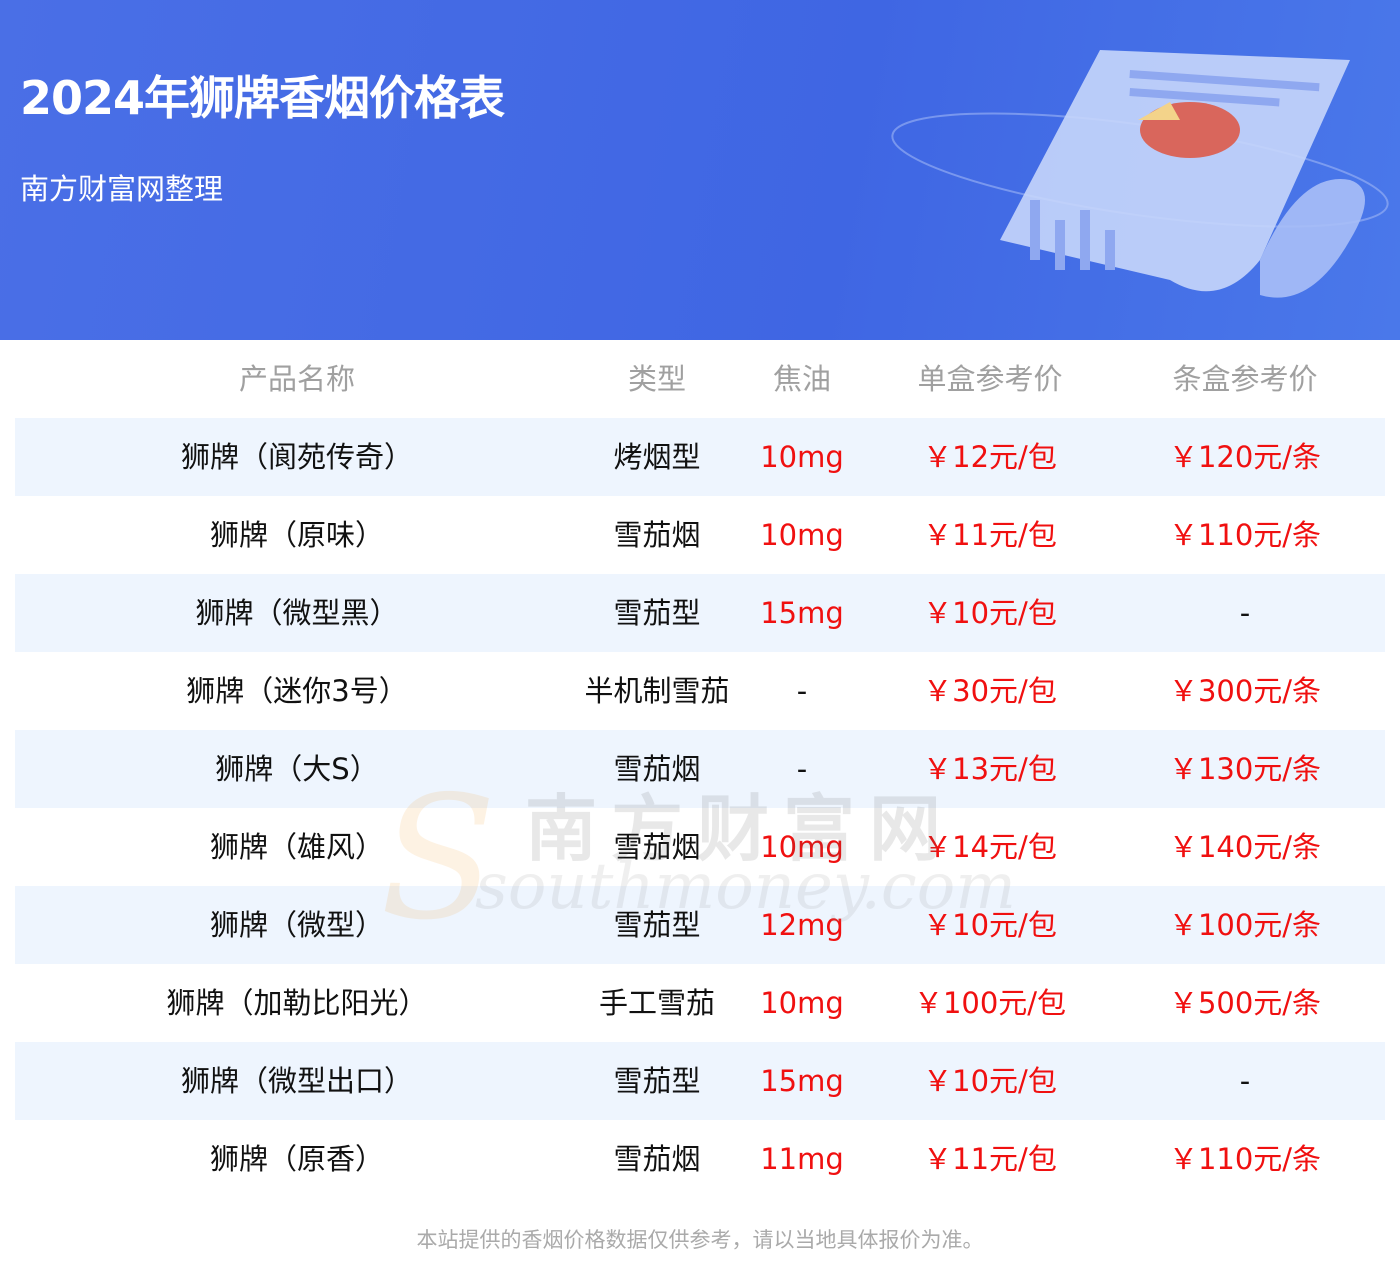 The width and height of the screenshot is (1400, 1284). Describe the element at coordinates (1245, 769) in the screenshot. I see `cell-carton-price: ￥130元/条` at that location.